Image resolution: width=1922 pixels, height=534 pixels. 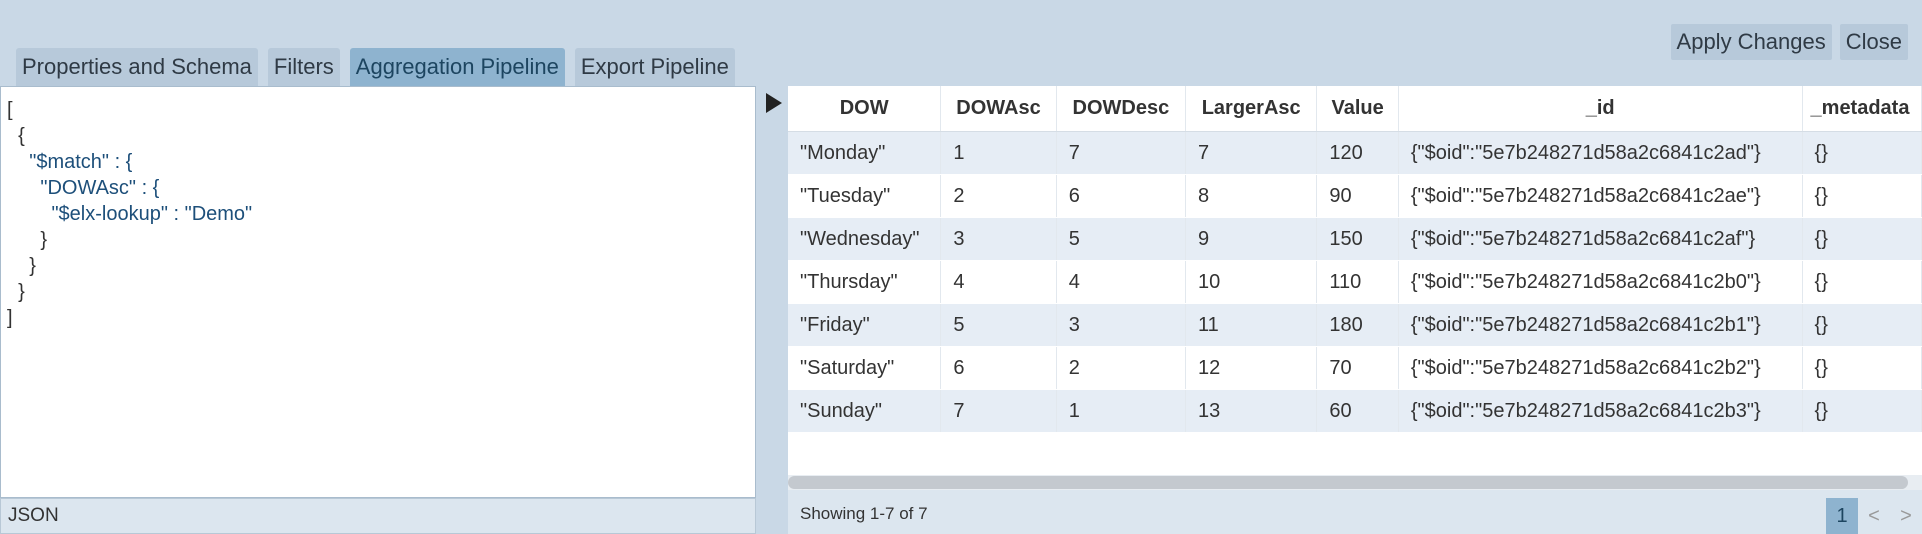 I want to click on column-header: Value, so click(x=1357, y=109).